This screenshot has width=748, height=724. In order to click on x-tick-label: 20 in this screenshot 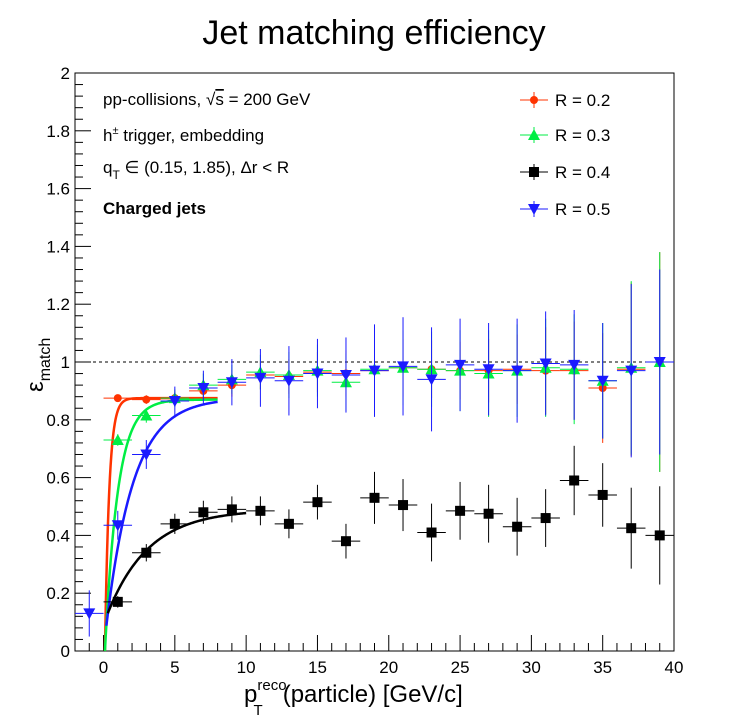, I will do `click(388, 667)`.